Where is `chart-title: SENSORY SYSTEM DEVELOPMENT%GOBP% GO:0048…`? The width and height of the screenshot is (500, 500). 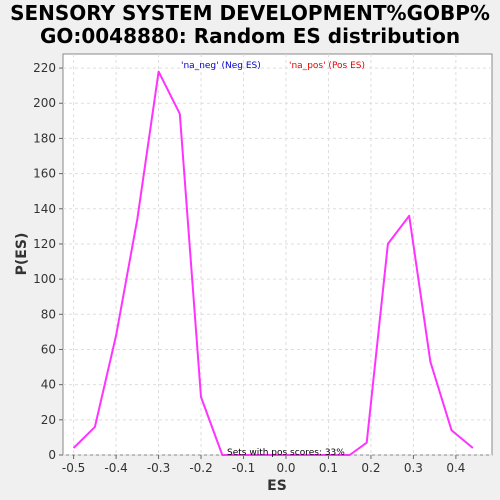 chart-title: SENSORY SYSTEM DEVELOPMENT%GOBP% GO:0048… is located at coordinates (250, 25).